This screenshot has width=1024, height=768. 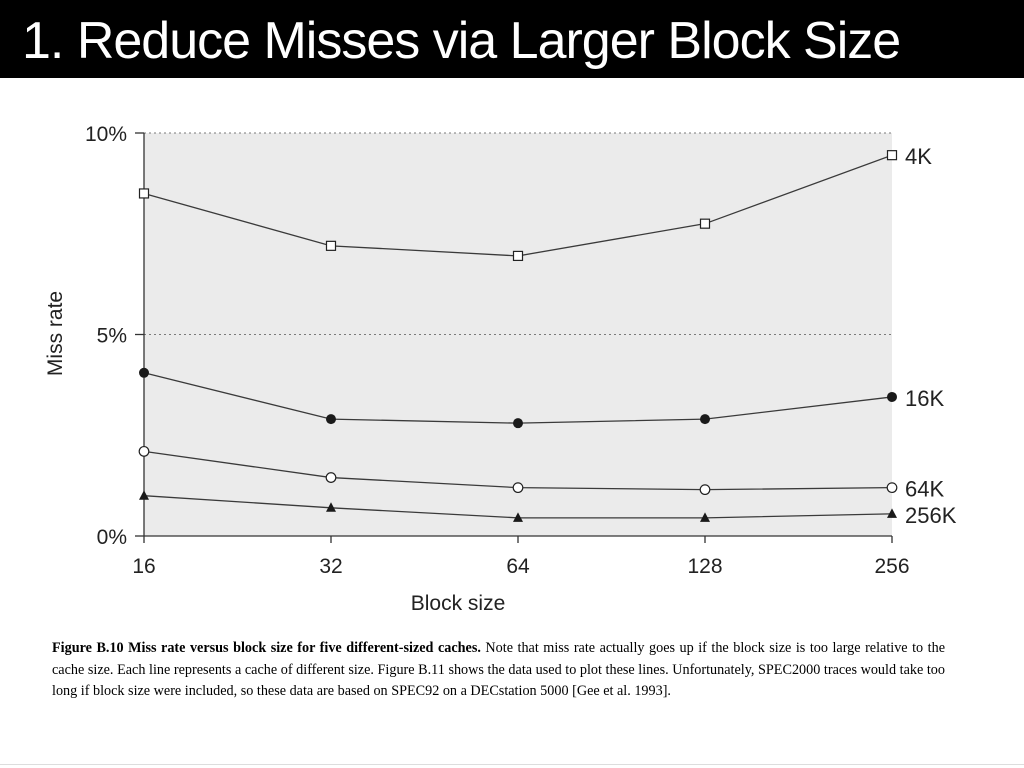 I want to click on x-tick-label: 64, so click(x=518, y=566).